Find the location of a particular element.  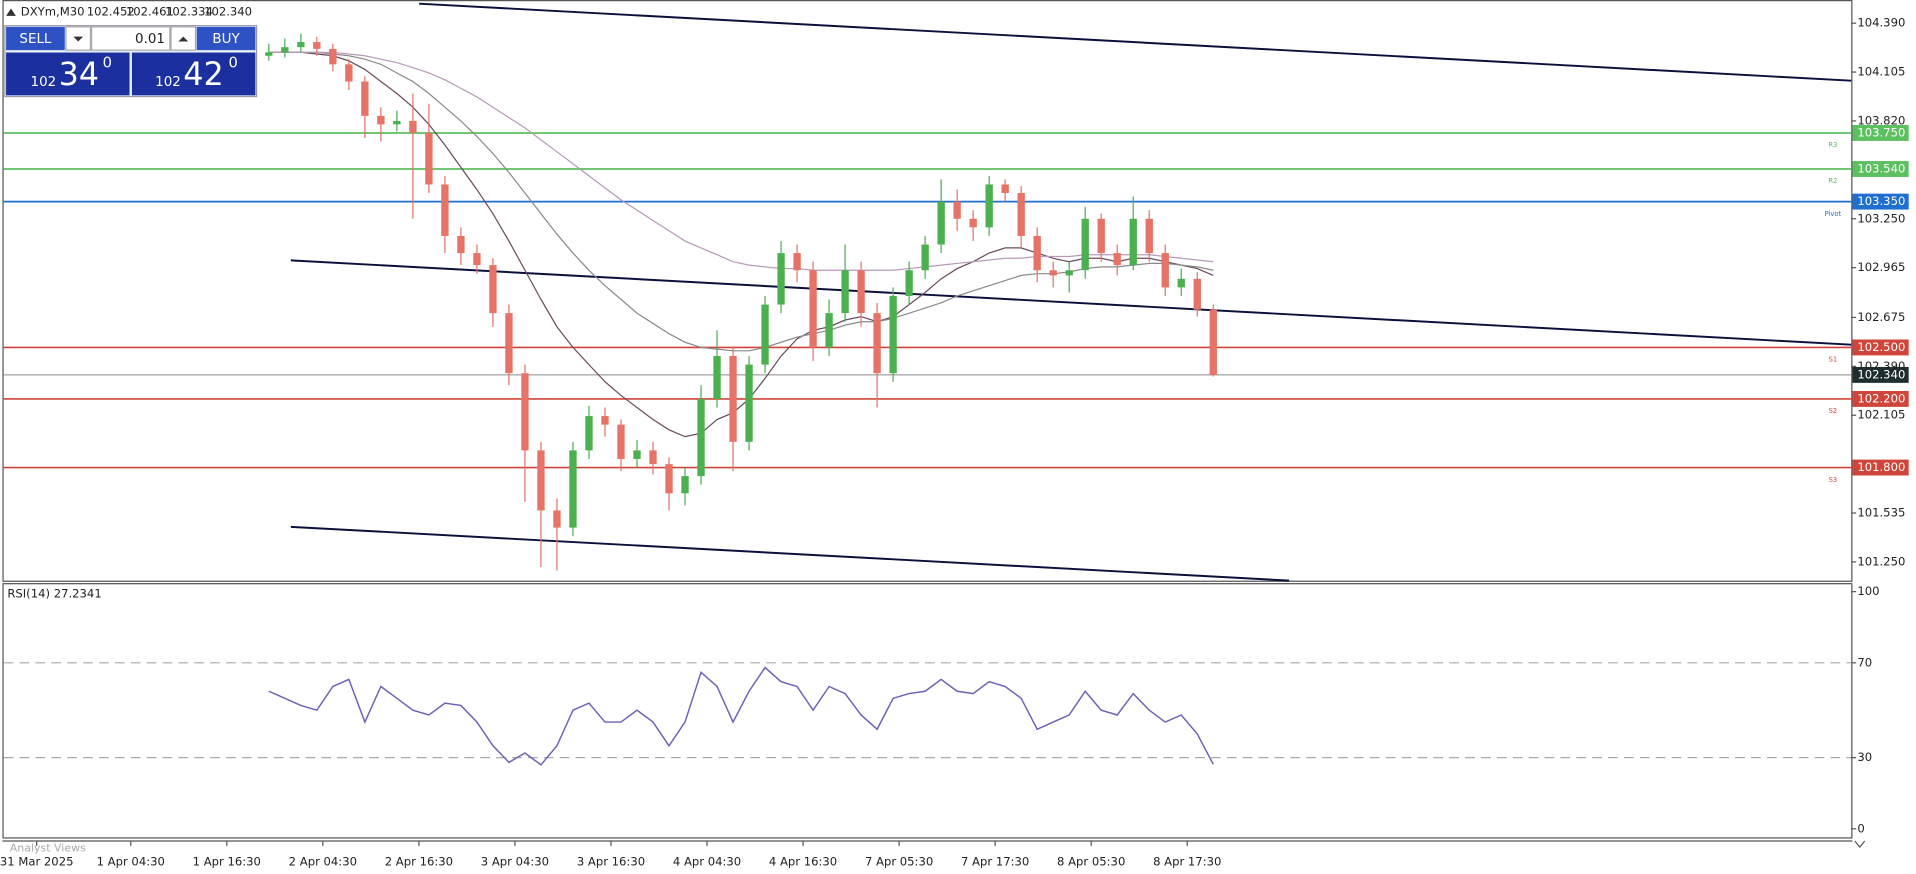

symbol: DXYm,M30 is located at coordinates (53, 12).